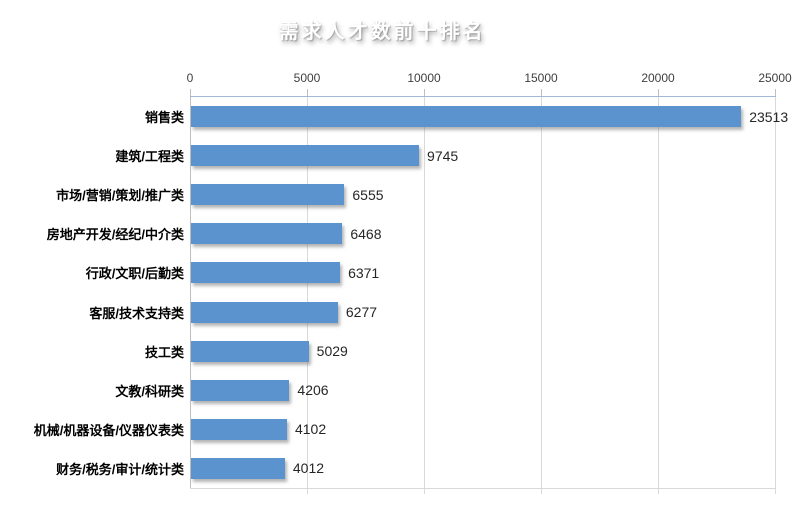 The height and width of the screenshot is (510, 800). What do you see at coordinates (366, 233) in the screenshot?
I see `bar-value-label: 6468` at bounding box center [366, 233].